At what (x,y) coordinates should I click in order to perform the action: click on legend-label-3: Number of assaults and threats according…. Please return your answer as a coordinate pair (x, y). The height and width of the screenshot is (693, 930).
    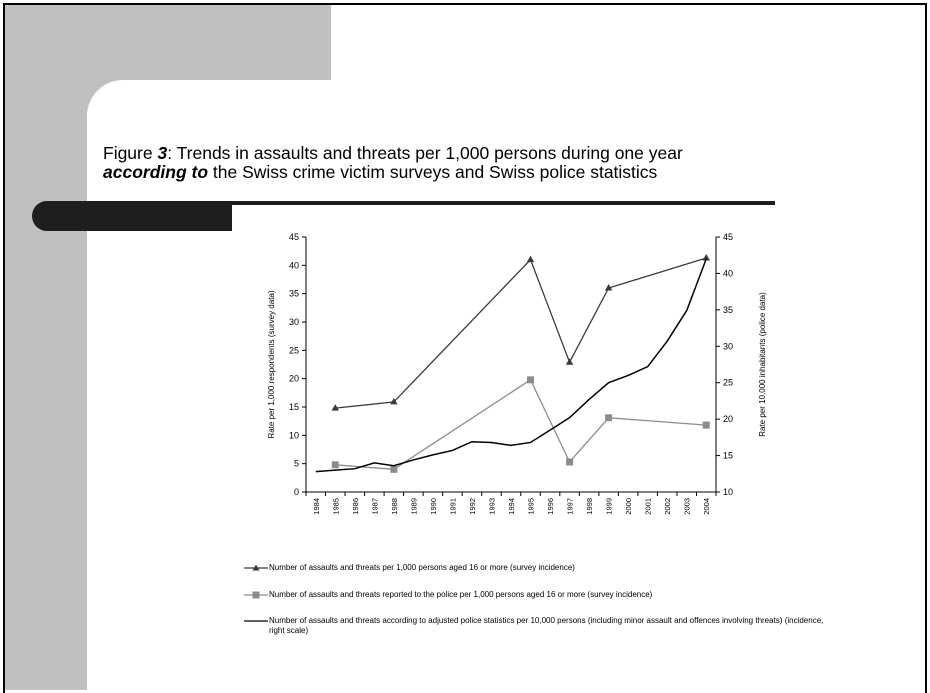
    Looking at the image, I should click on (546, 625).